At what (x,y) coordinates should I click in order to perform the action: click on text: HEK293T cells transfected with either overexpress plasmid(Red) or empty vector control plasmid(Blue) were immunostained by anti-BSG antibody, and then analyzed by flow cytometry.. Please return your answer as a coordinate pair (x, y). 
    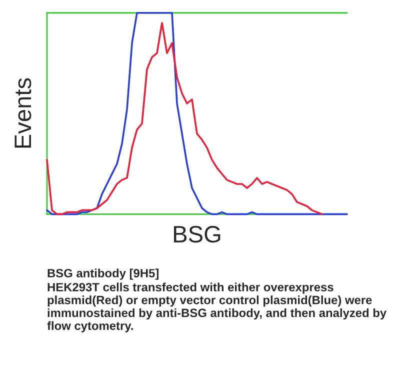
    Looking at the image, I should click on (217, 307).